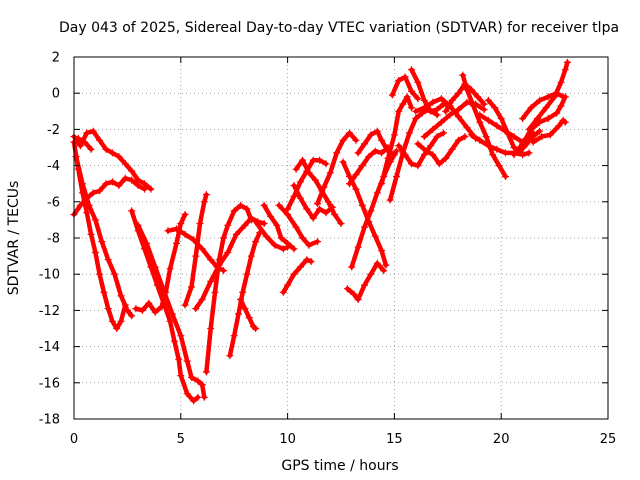 The image size is (640, 480). What do you see at coordinates (49, 383) in the screenshot?
I see `y-tick-label: -16` at bounding box center [49, 383].